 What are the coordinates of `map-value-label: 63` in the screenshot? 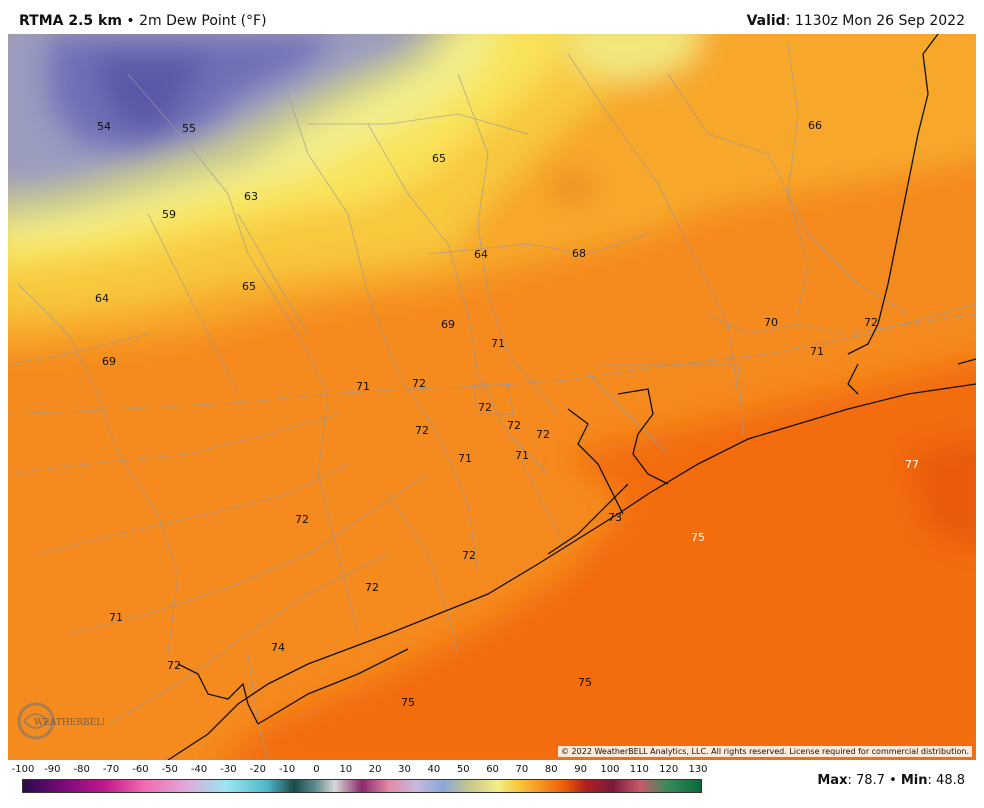 It's located at (251, 196).